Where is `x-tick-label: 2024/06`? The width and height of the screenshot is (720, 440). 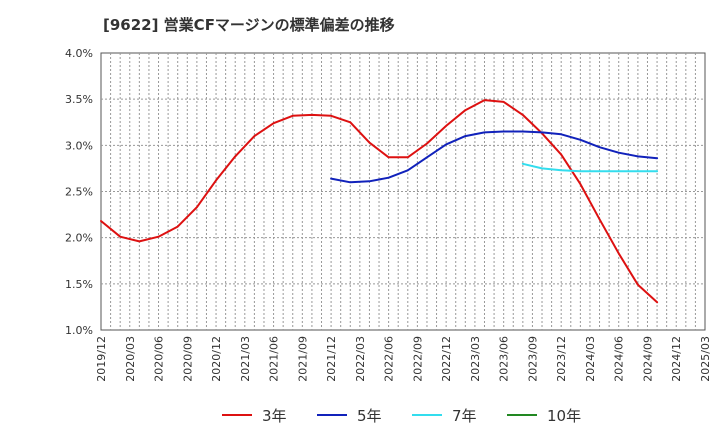
x-tick-label: 2024/06 is located at coordinates (619, 359).